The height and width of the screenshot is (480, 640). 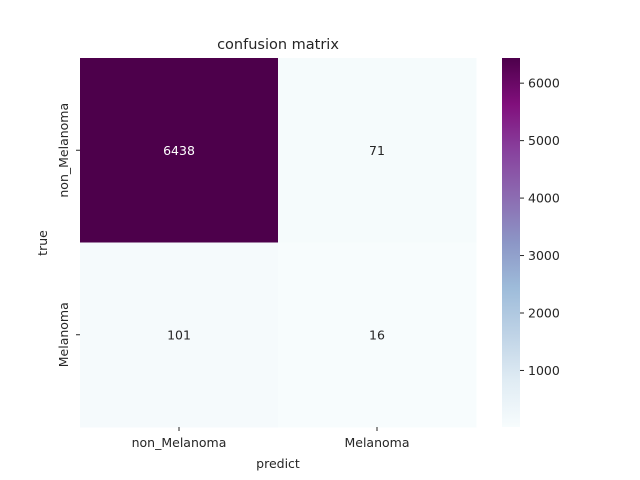 What do you see at coordinates (278, 45) in the screenshot?
I see `chart-title: confusion matrix` at bounding box center [278, 45].